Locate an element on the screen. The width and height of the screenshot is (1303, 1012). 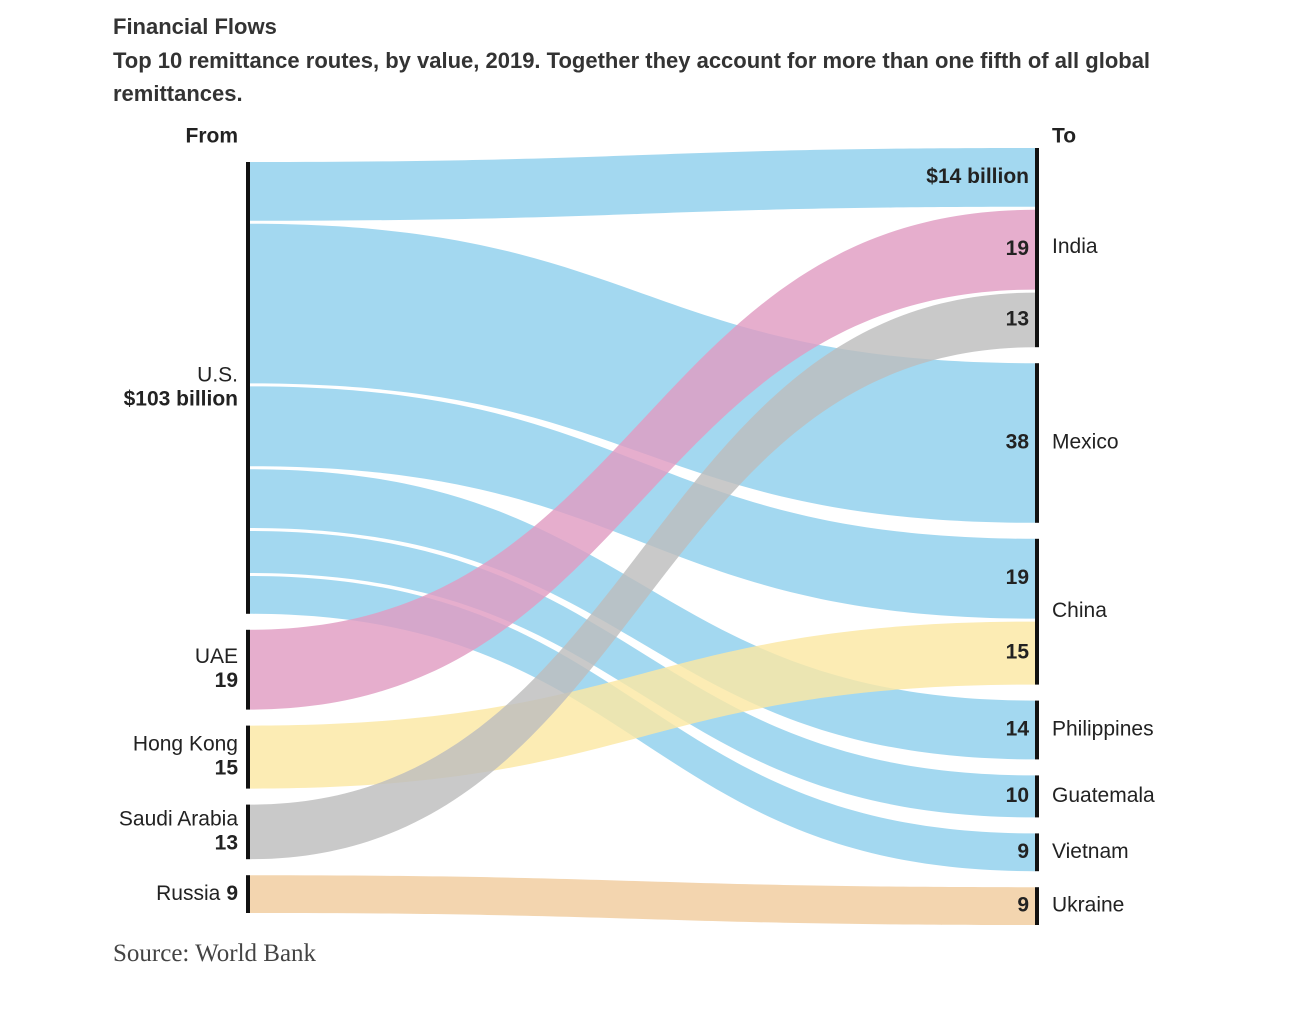
flow-value-label: 14 is located at coordinates (1018, 729).